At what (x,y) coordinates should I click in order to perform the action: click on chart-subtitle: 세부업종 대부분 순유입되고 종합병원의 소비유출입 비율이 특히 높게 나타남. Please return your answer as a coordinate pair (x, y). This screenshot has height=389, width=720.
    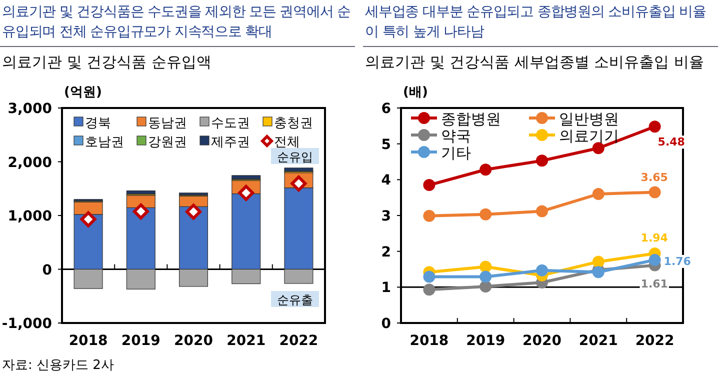
    Looking at the image, I should click on (536, 22).